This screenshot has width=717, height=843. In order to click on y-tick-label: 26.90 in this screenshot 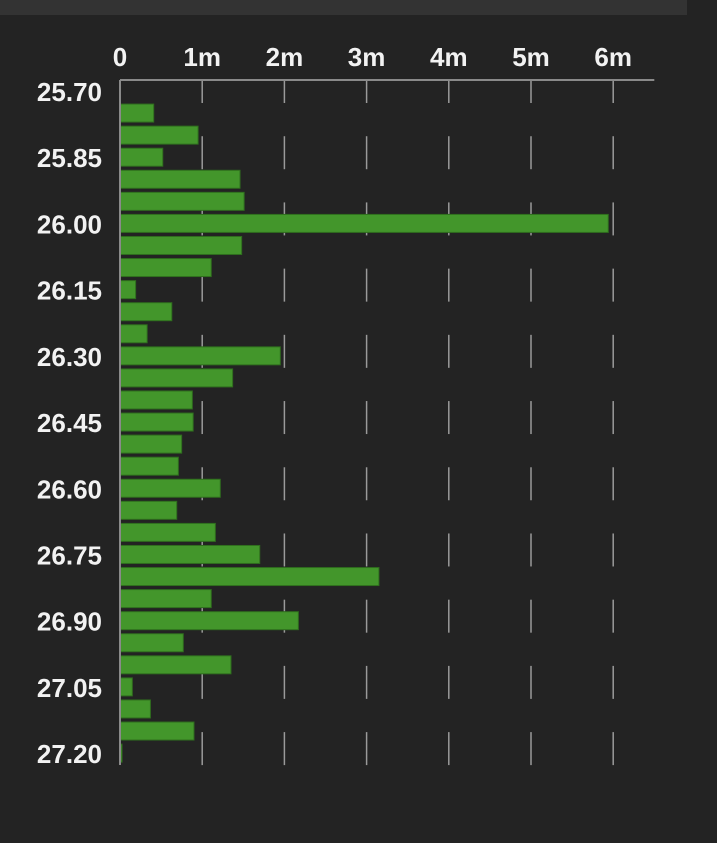, I will do `click(69, 622)`.